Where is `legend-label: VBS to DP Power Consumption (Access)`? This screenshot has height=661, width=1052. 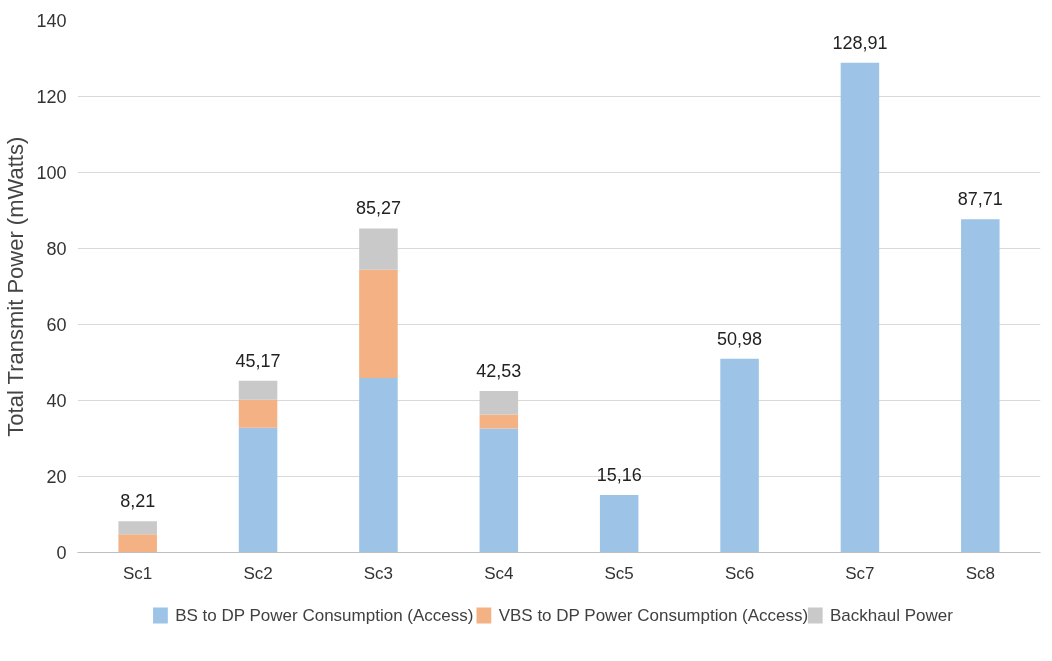 legend-label: VBS to DP Power Consumption (Access) is located at coordinates (653, 615).